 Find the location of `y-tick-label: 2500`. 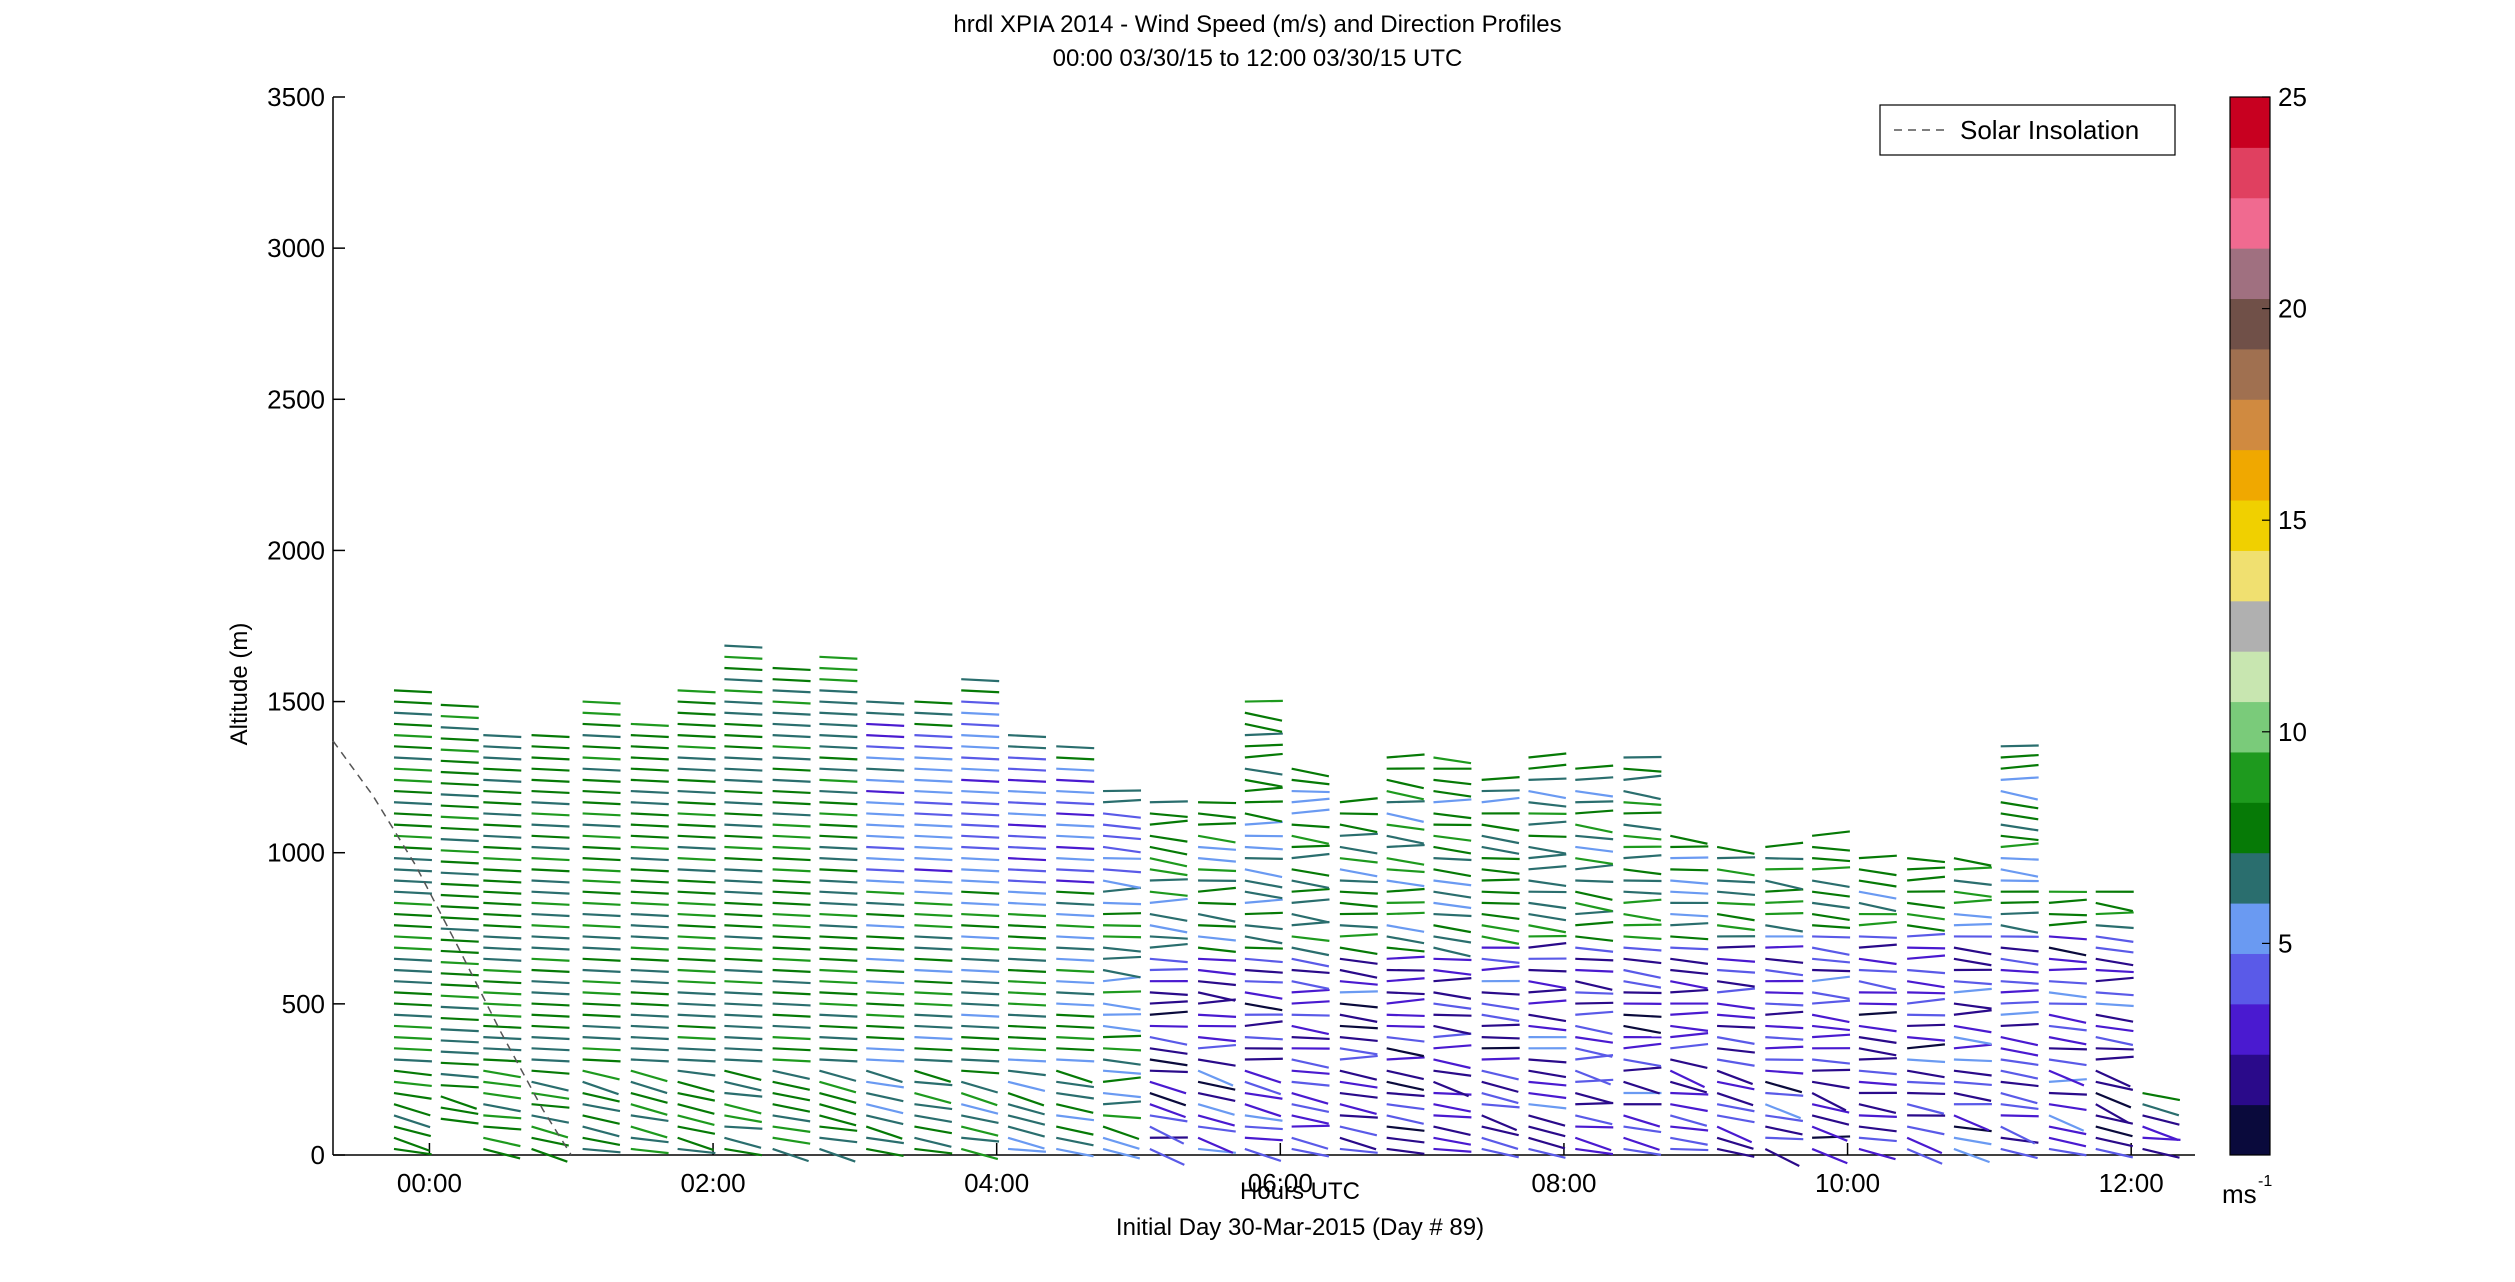

y-tick-label: 2500 is located at coordinates (296, 399).